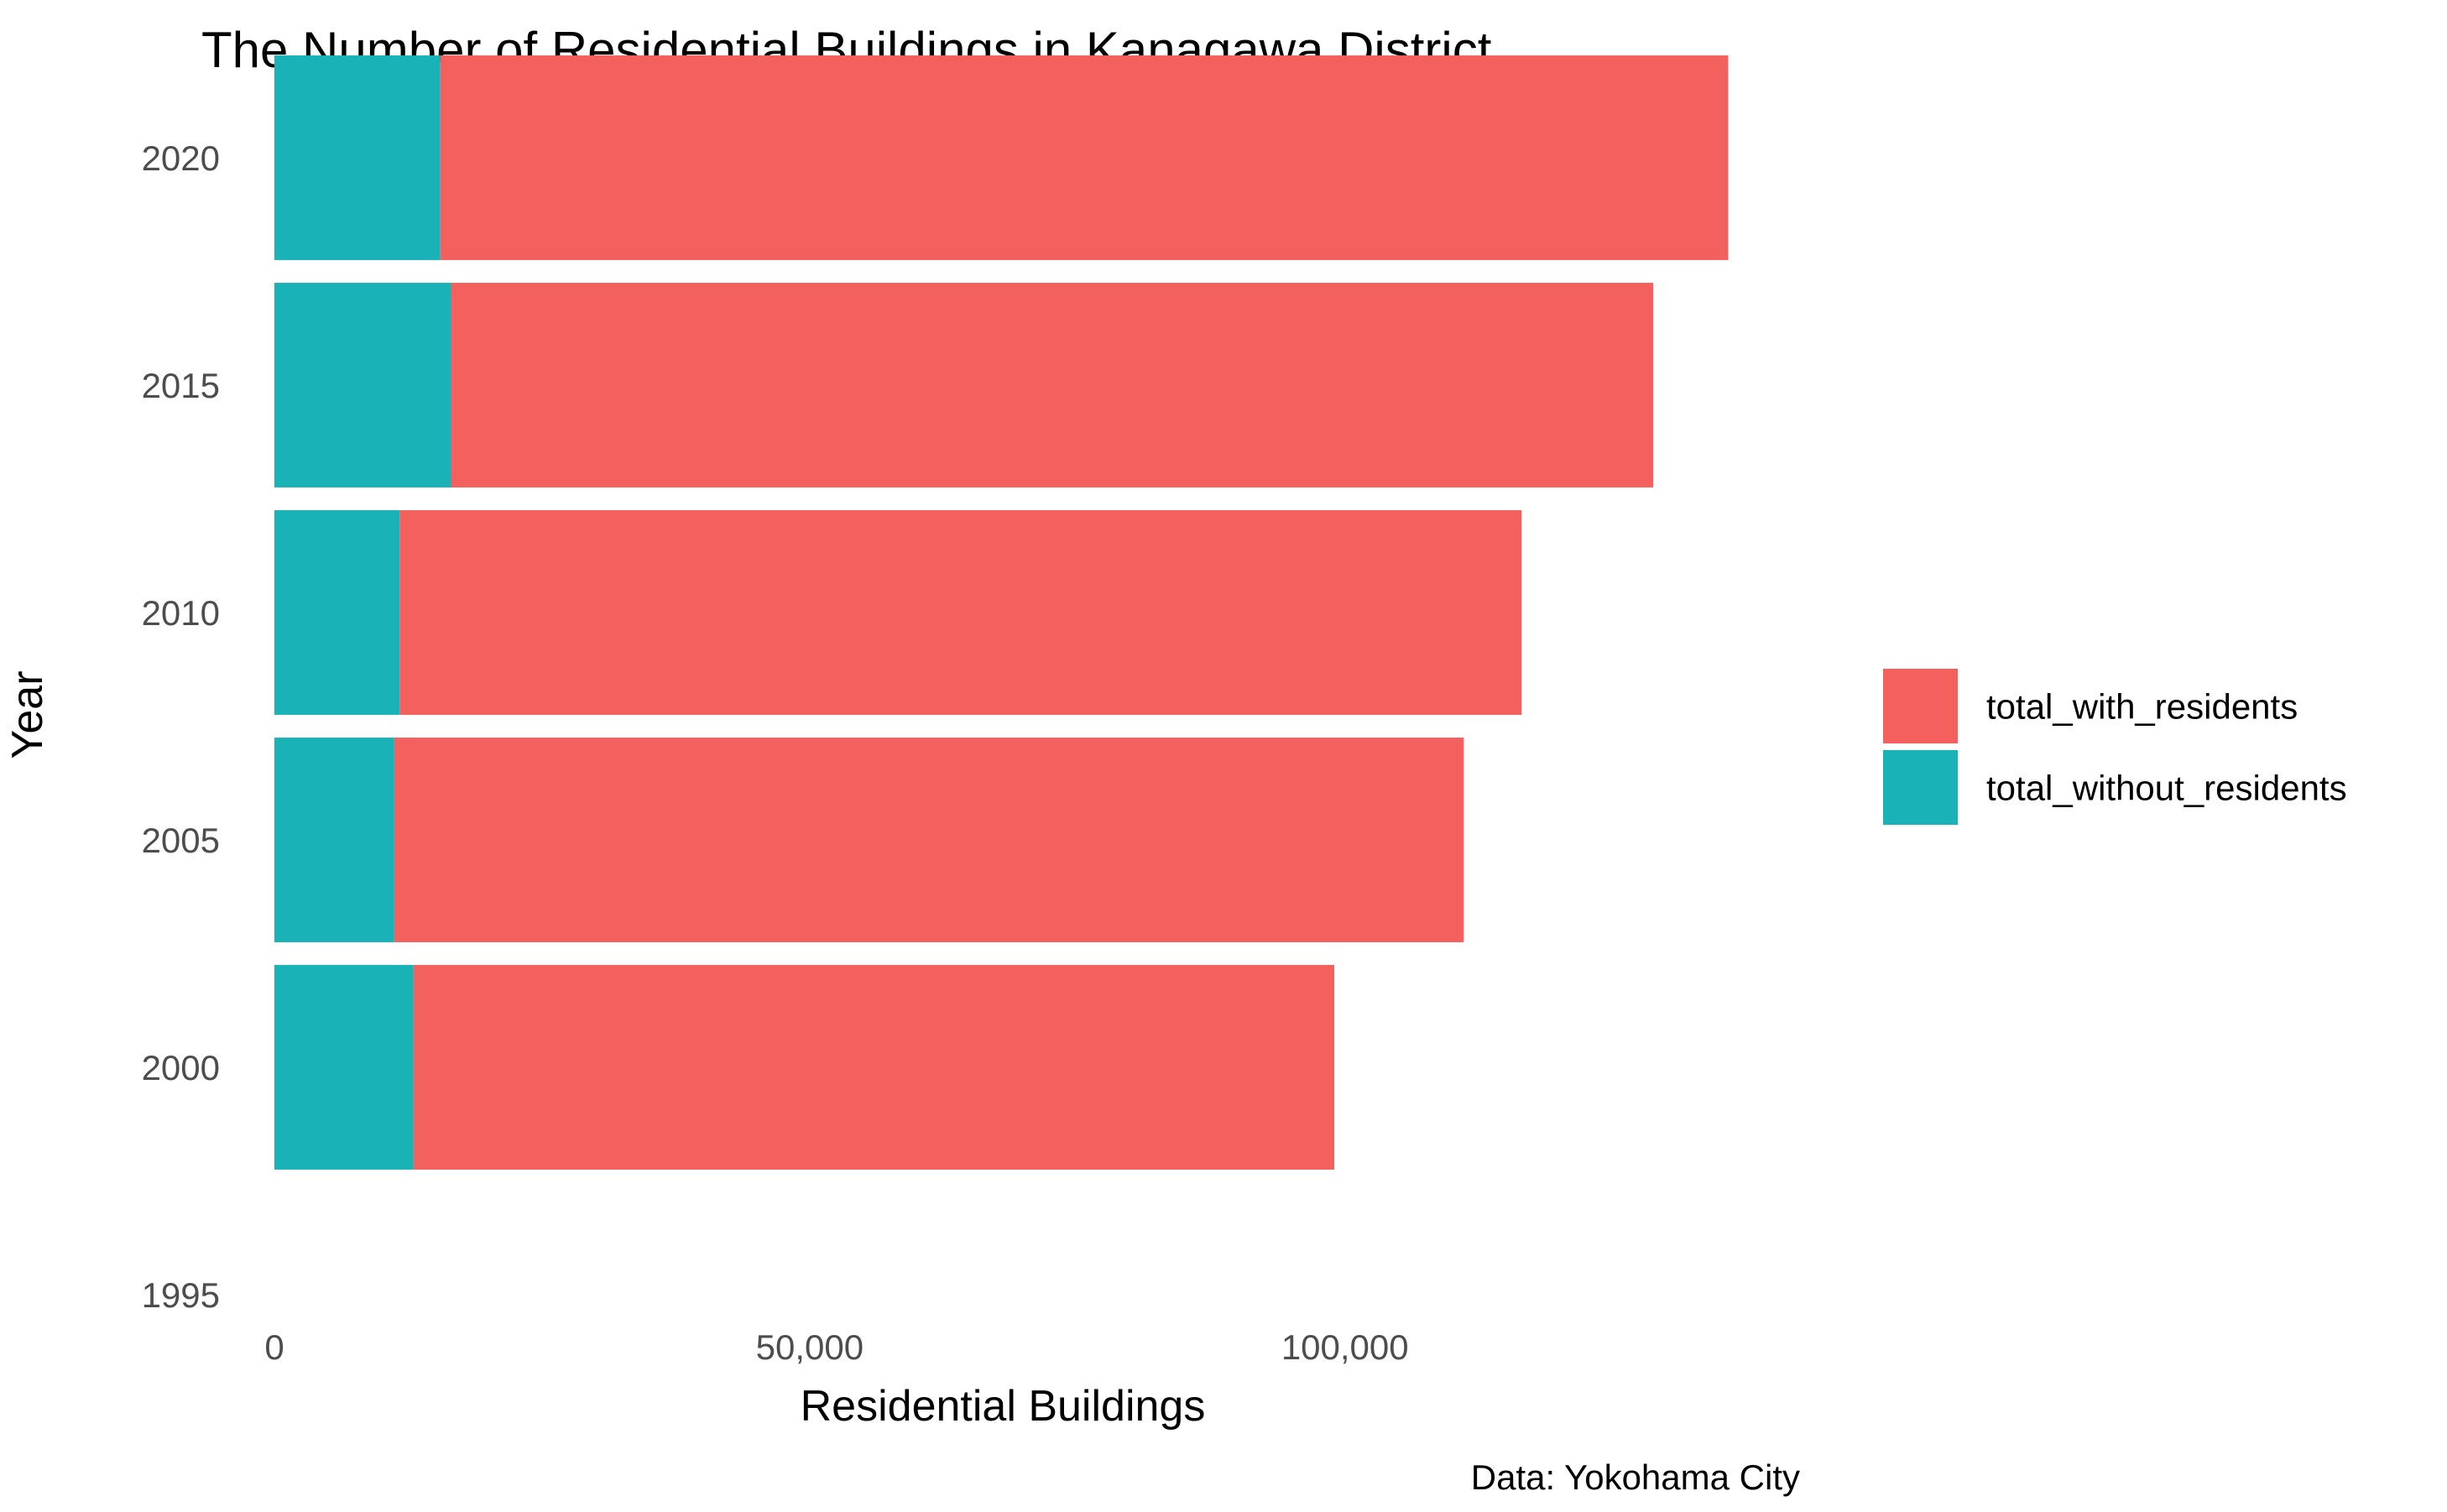 This screenshot has width=2447, height=1512. What do you see at coordinates (181, 158) in the screenshot?
I see `y-tick-label-2020: 2020` at bounding box center [181, 158].